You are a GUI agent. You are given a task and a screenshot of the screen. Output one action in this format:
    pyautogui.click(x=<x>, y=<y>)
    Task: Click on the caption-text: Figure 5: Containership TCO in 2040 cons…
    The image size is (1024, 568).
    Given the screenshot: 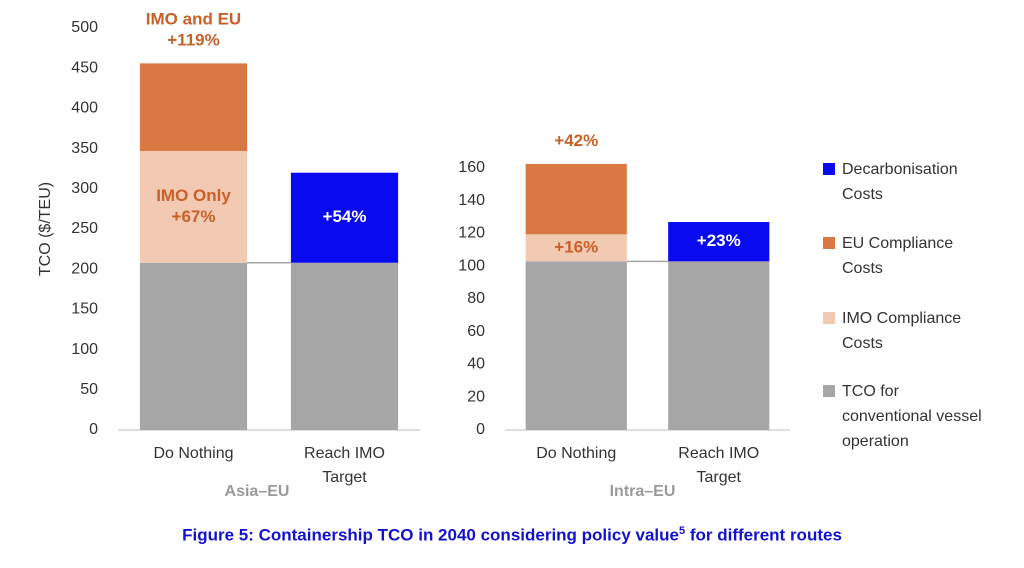 What is the action you would take?
    pyautogui.click(x=430, y=535)
    